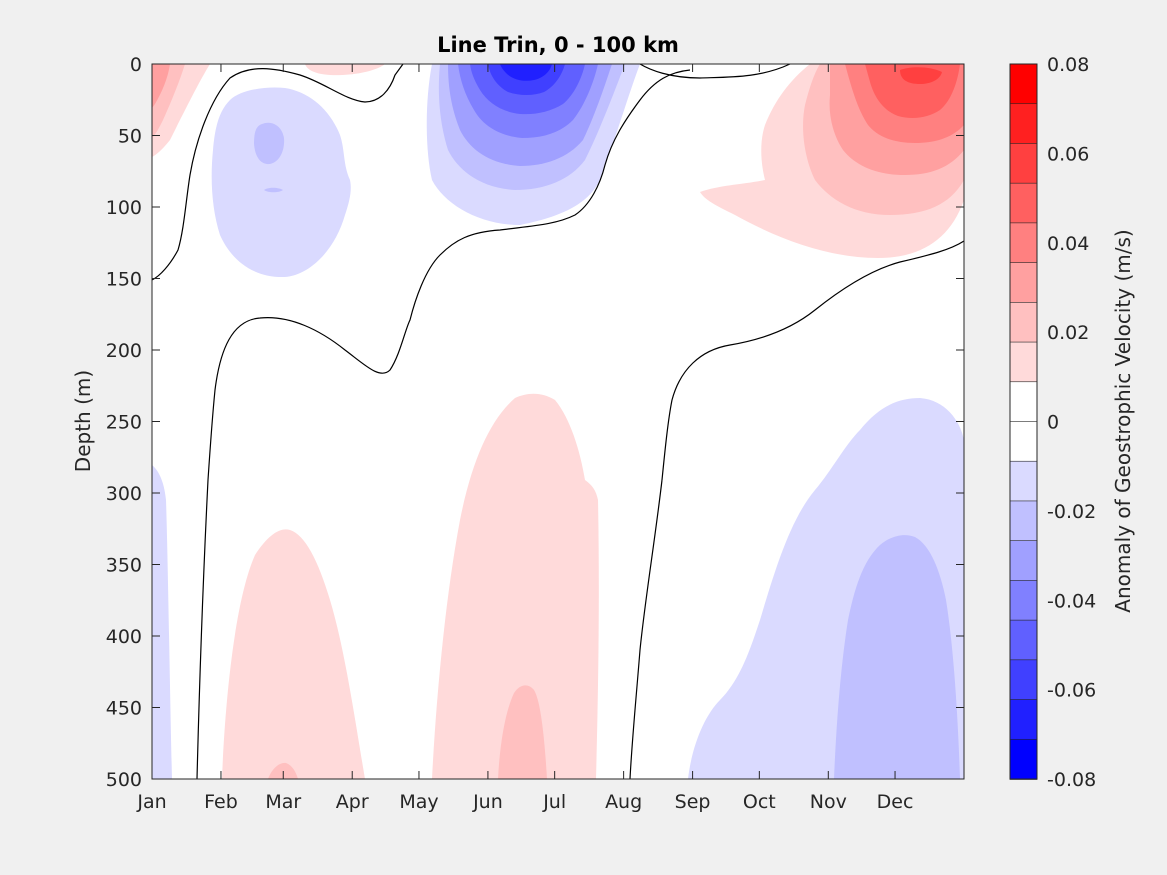  I want to click on contour-fill-jan-surface-positive, so click(161, 86).